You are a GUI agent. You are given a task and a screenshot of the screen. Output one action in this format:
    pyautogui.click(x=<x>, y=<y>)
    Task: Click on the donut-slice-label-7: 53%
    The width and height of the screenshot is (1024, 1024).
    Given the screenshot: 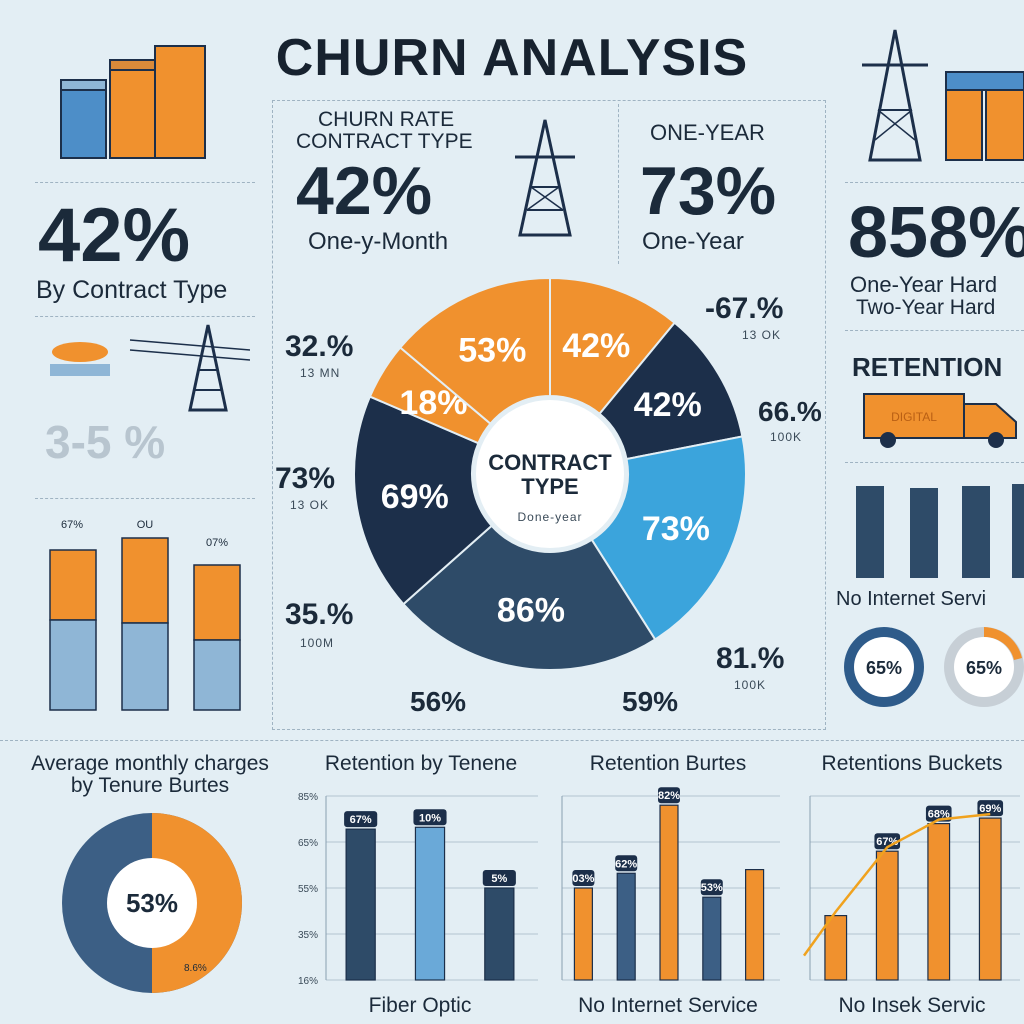 What is the action you would take?
    pyautogui.click(x=492, y=351)
    